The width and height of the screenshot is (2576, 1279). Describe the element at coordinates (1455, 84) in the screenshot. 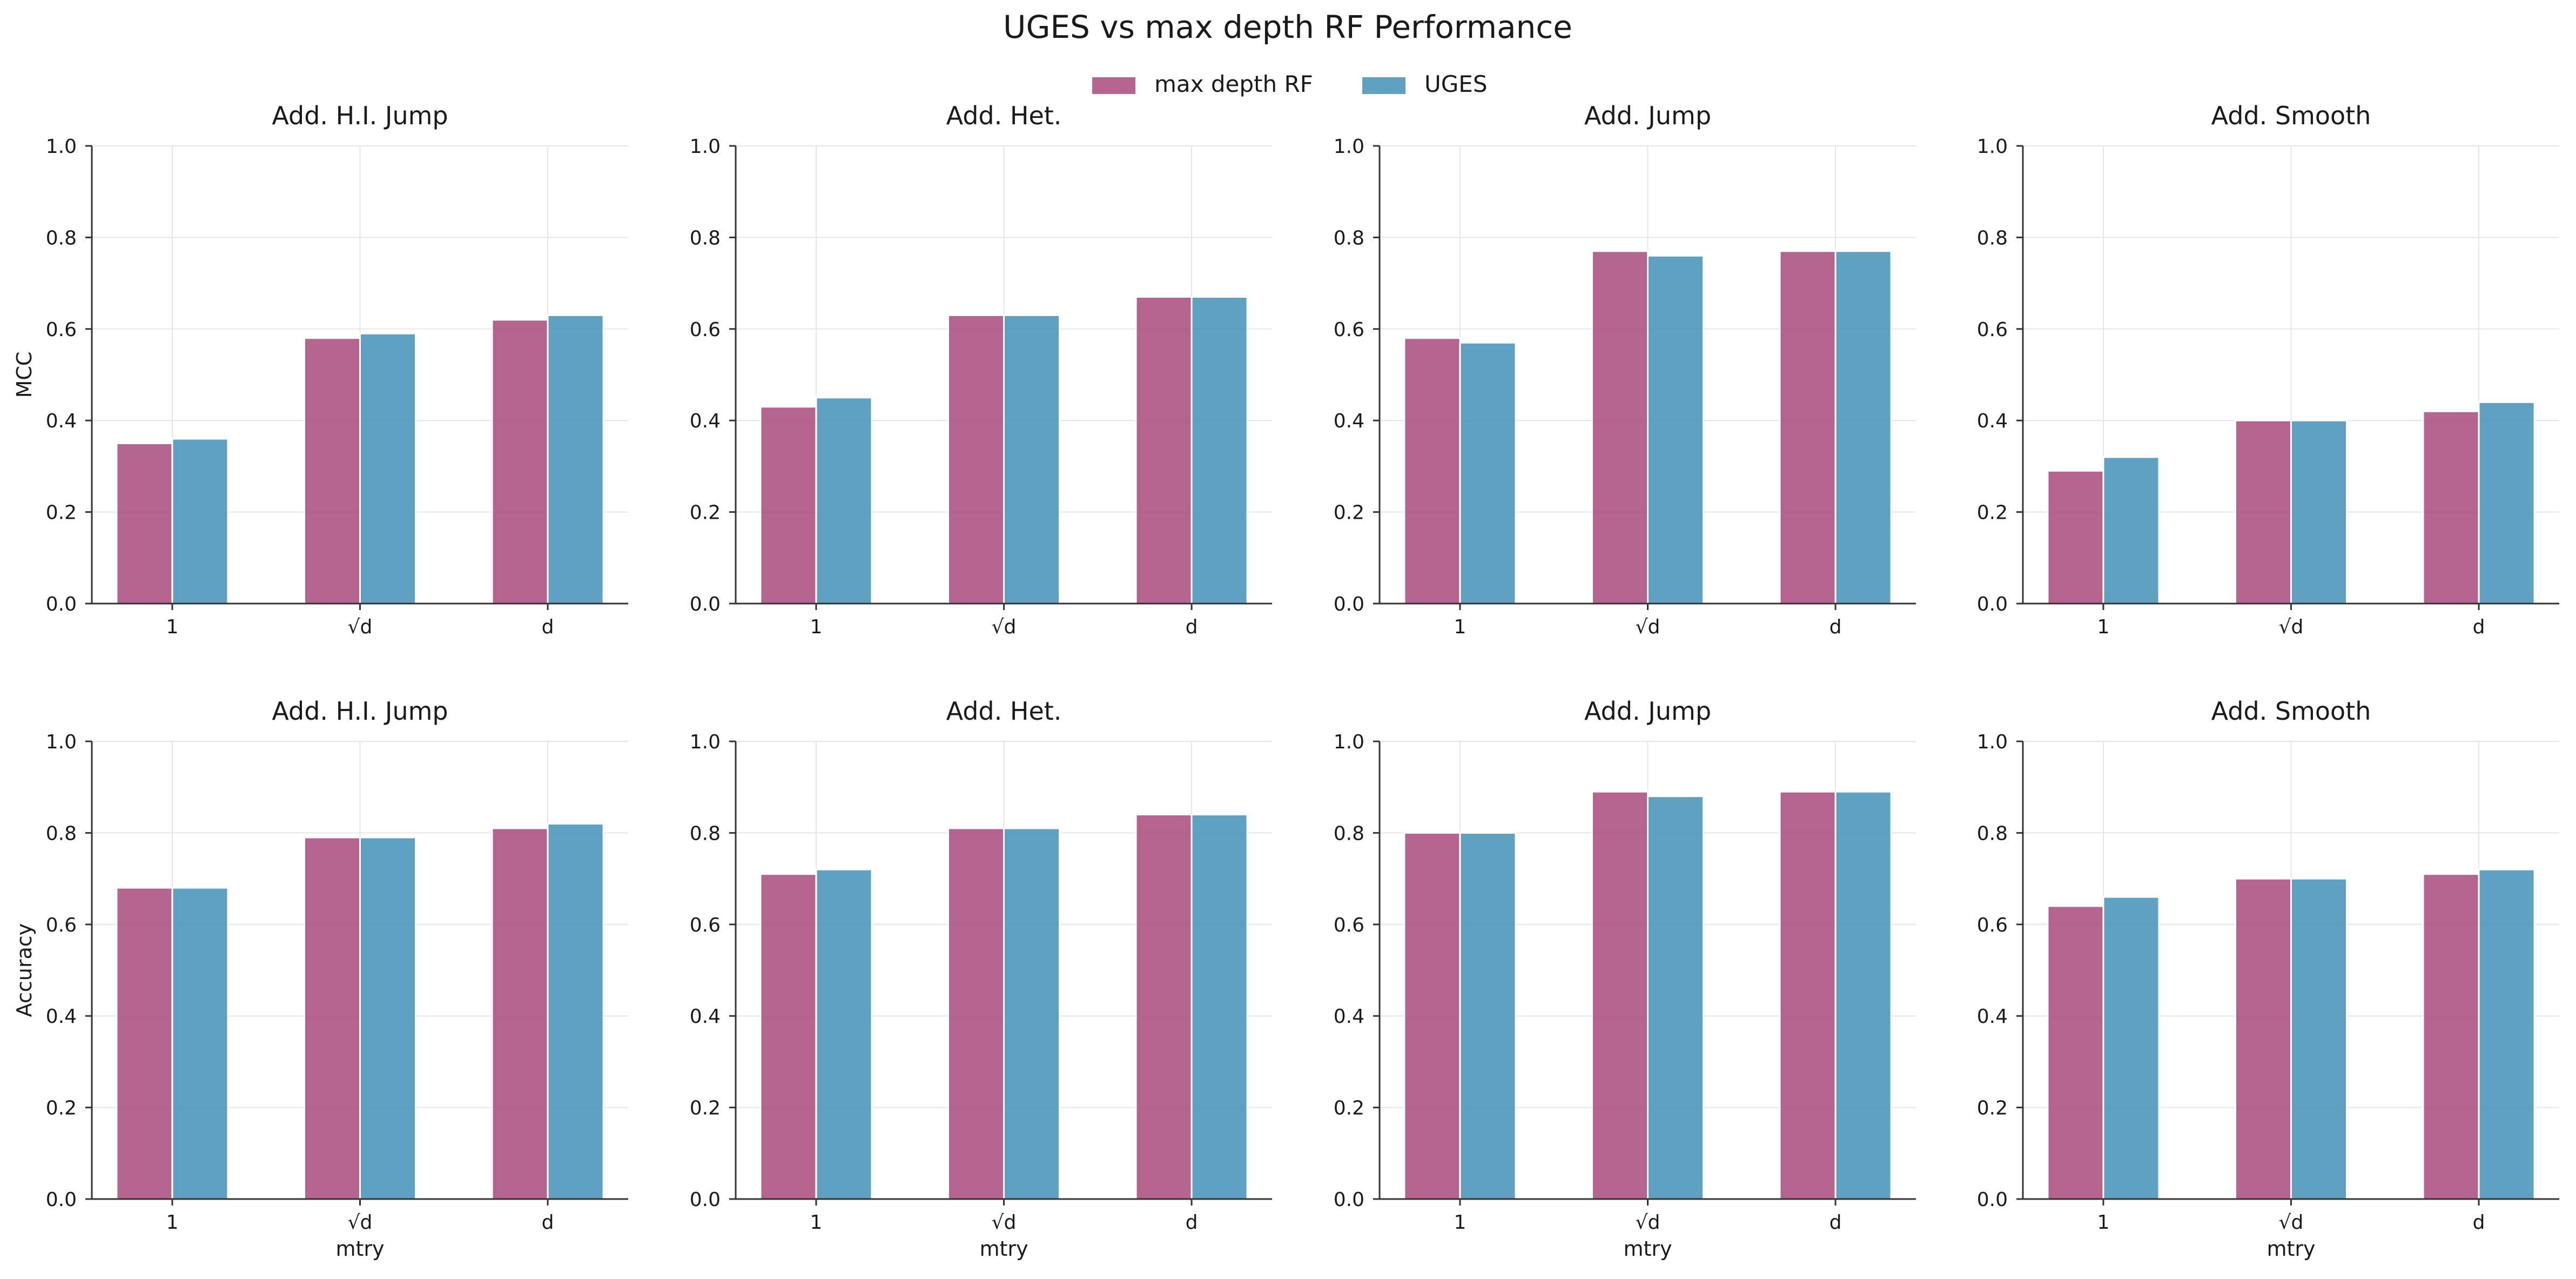

I see `legend-label-1: UGES` at that location.